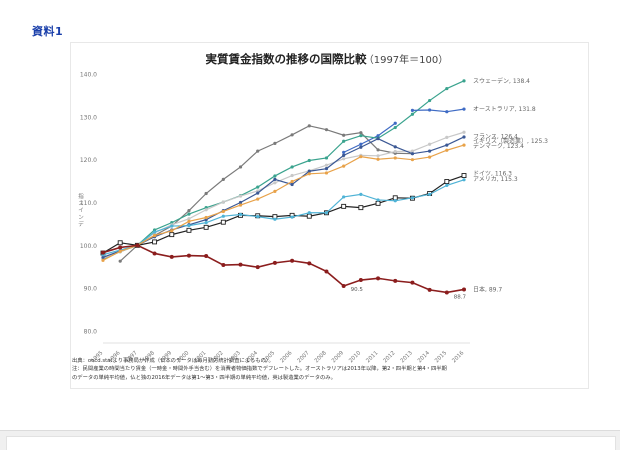 The image size is (620, 450). Describe the element at coordinates (286, 59) in the screenshot. I see `chart-title: 実質賃金指数の推移の国際比較` at that location.